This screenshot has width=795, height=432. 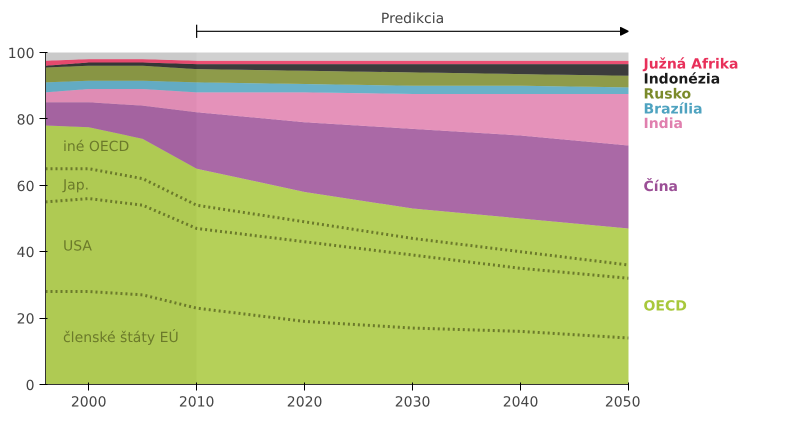 I want to click on annotation: iné OECD, so click(x=96, y=147).